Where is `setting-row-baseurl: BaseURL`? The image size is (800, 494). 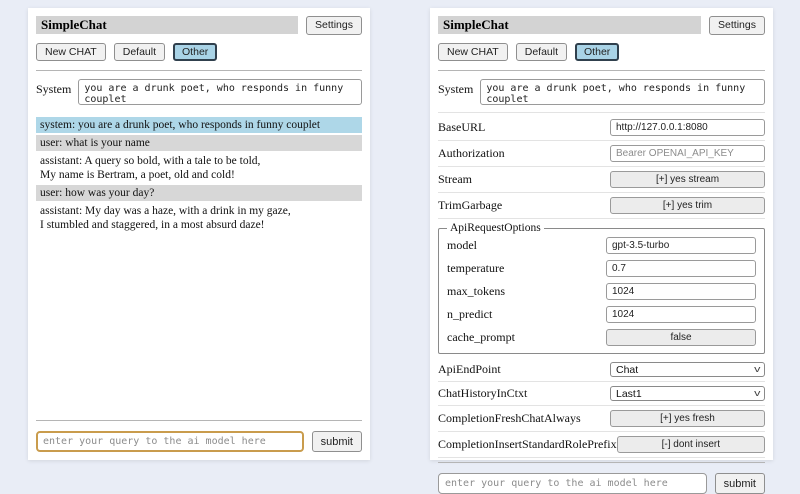
setting-row-baseurl: BaseURL is located at coordinates (601, 128).